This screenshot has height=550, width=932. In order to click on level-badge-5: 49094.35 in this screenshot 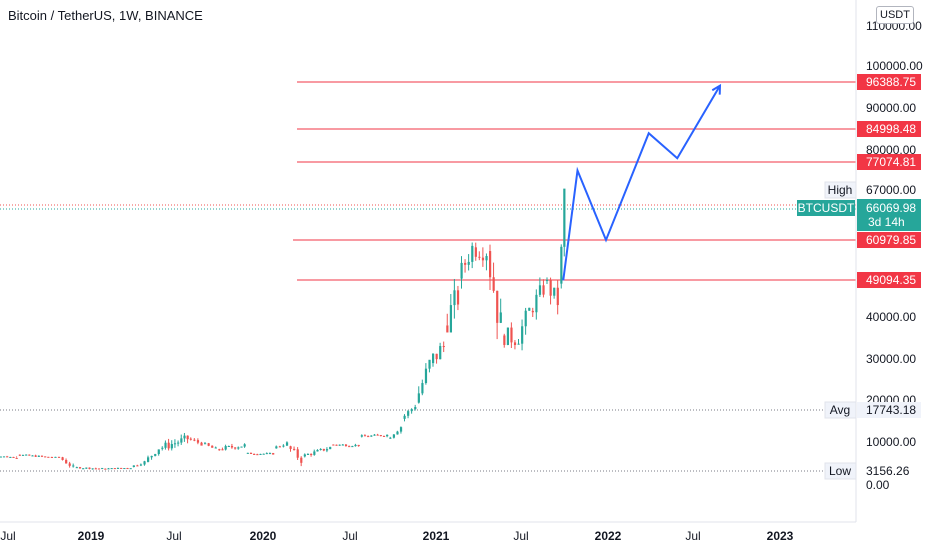, I will do `click(891, 280)`.